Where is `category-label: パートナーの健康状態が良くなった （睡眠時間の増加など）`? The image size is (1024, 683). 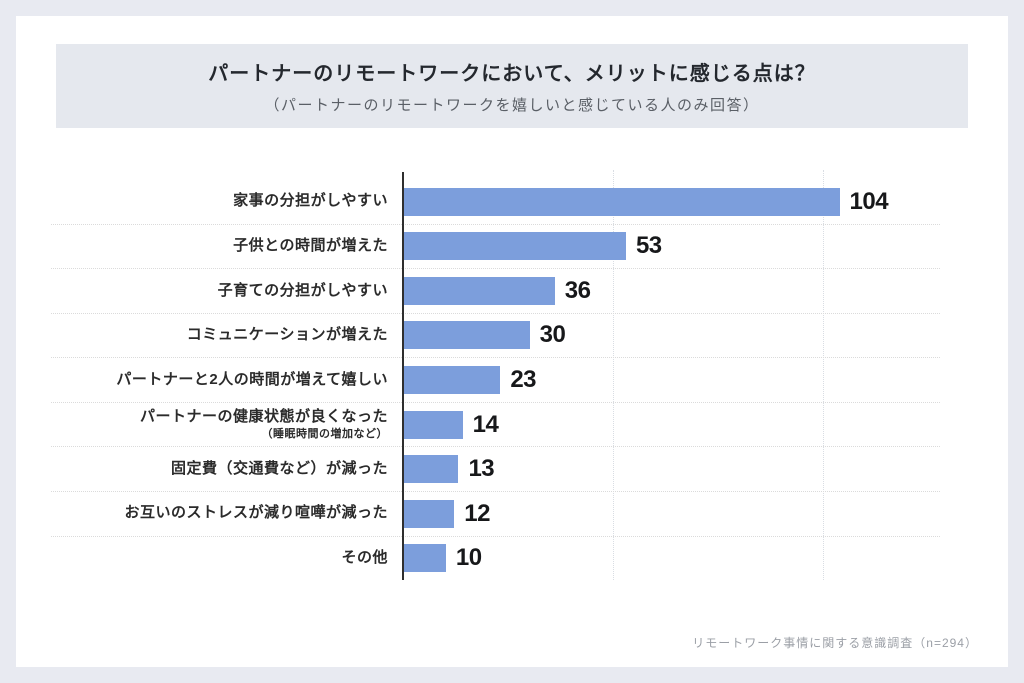
category-label: パートナーの健康状態が良くなった （睡眠時間の増加など） is located at coordinates (226, 425).